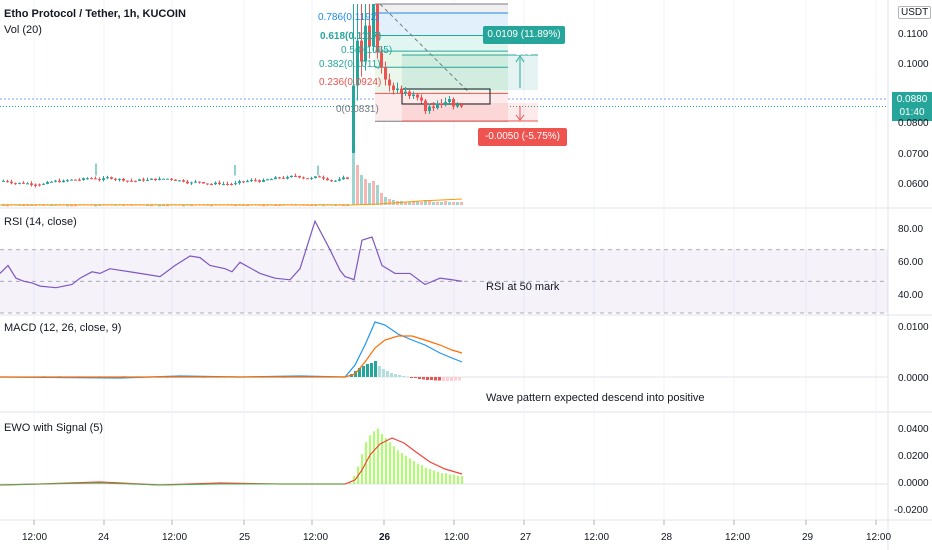 This screenshot has height=550, width=932. What do you see at coordinates (350, 64) in the screenshot?
I see `fib-0382: 0.382(0.1011)` at bounding box center [350, 64].